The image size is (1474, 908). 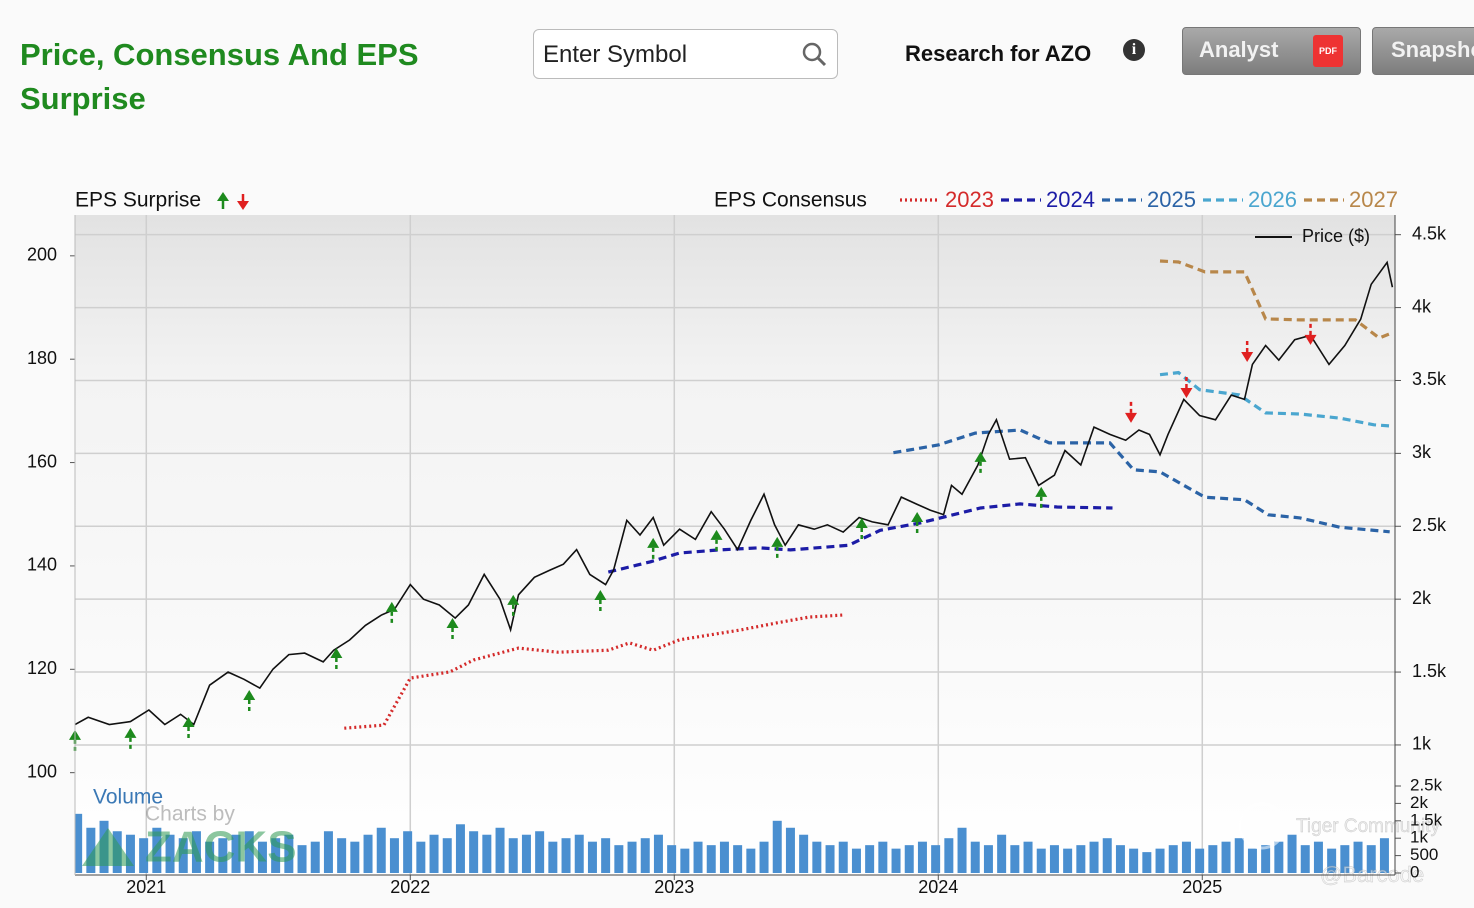 What do you see at coordinates (1239, 49) in the screenshot?
I see `button-label: Analyst` at bounding box center [1239, 49].